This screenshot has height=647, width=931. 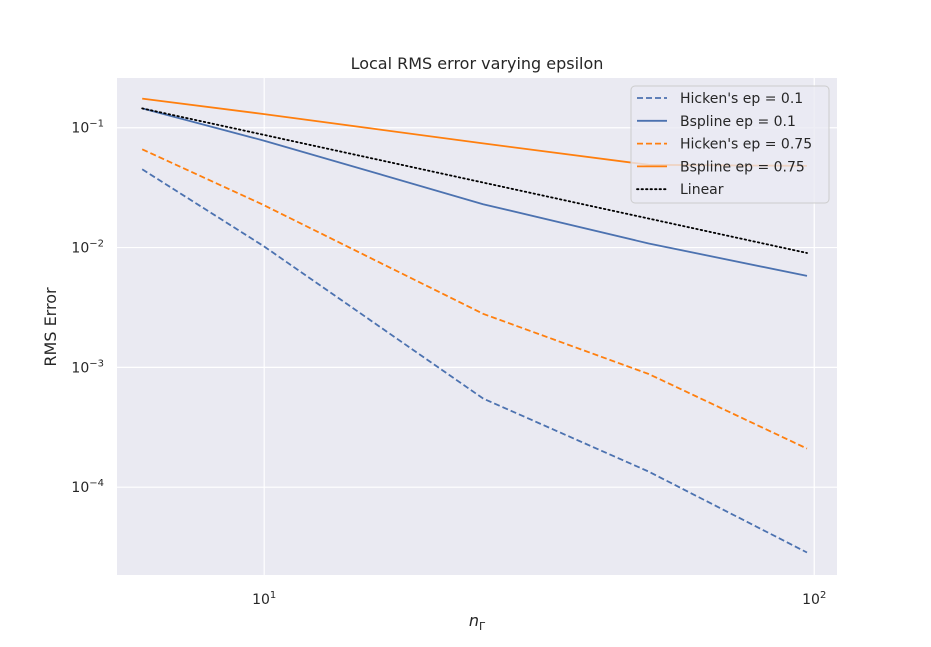 I want to click on y-tick-labels: 10⁻⁴ 10⁻³ 10⁻² 10⁻¹, so click(x=87, y=307).